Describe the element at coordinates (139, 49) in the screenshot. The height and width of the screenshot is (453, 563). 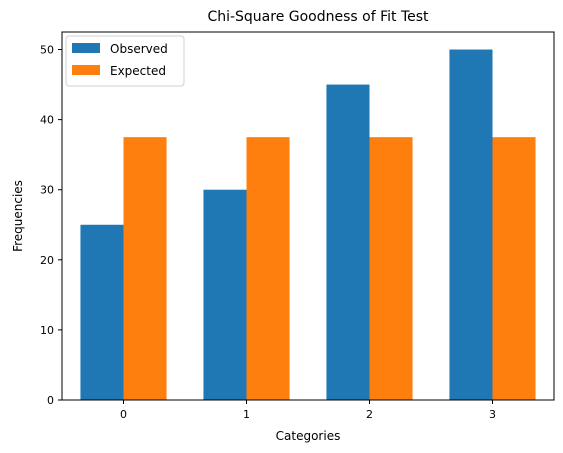
I see `legend-label-observed: Observed` at that location.